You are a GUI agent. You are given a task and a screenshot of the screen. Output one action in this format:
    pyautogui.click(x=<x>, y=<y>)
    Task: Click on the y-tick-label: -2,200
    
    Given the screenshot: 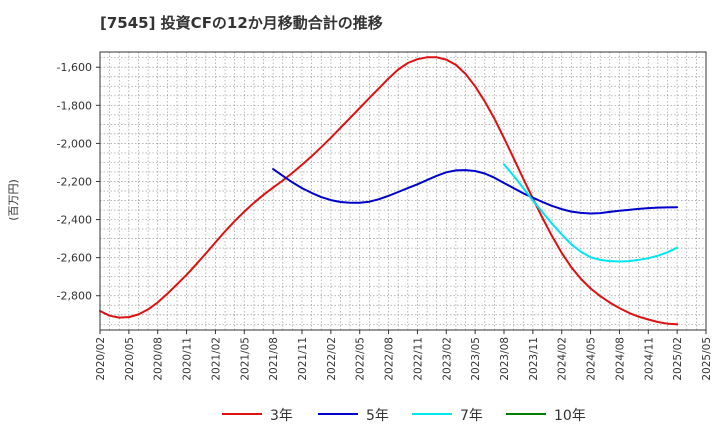 What is the action you would take?
    pyautogui.click(x=74, y=181)
    